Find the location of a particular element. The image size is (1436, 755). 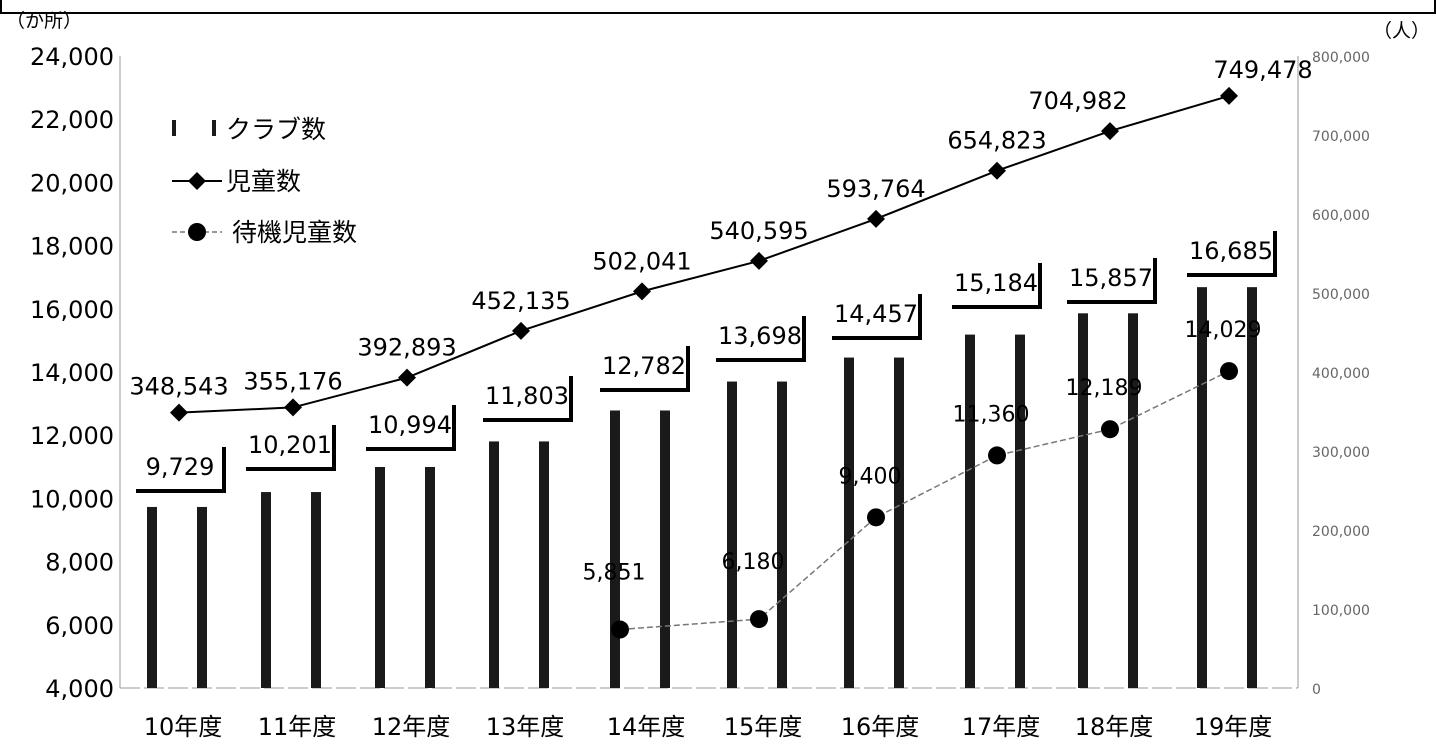

bar-value-label: 15,184 is located at coordinates (996, 283).